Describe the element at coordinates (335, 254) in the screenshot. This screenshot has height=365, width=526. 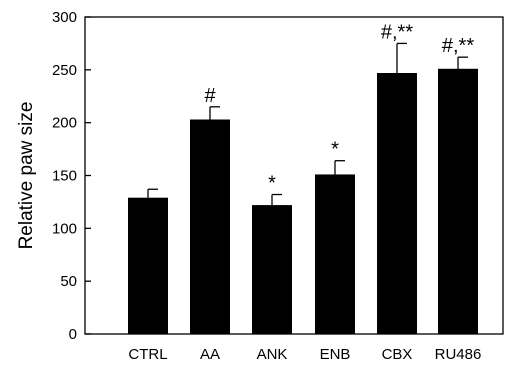
I see `bar-enb` at that location.